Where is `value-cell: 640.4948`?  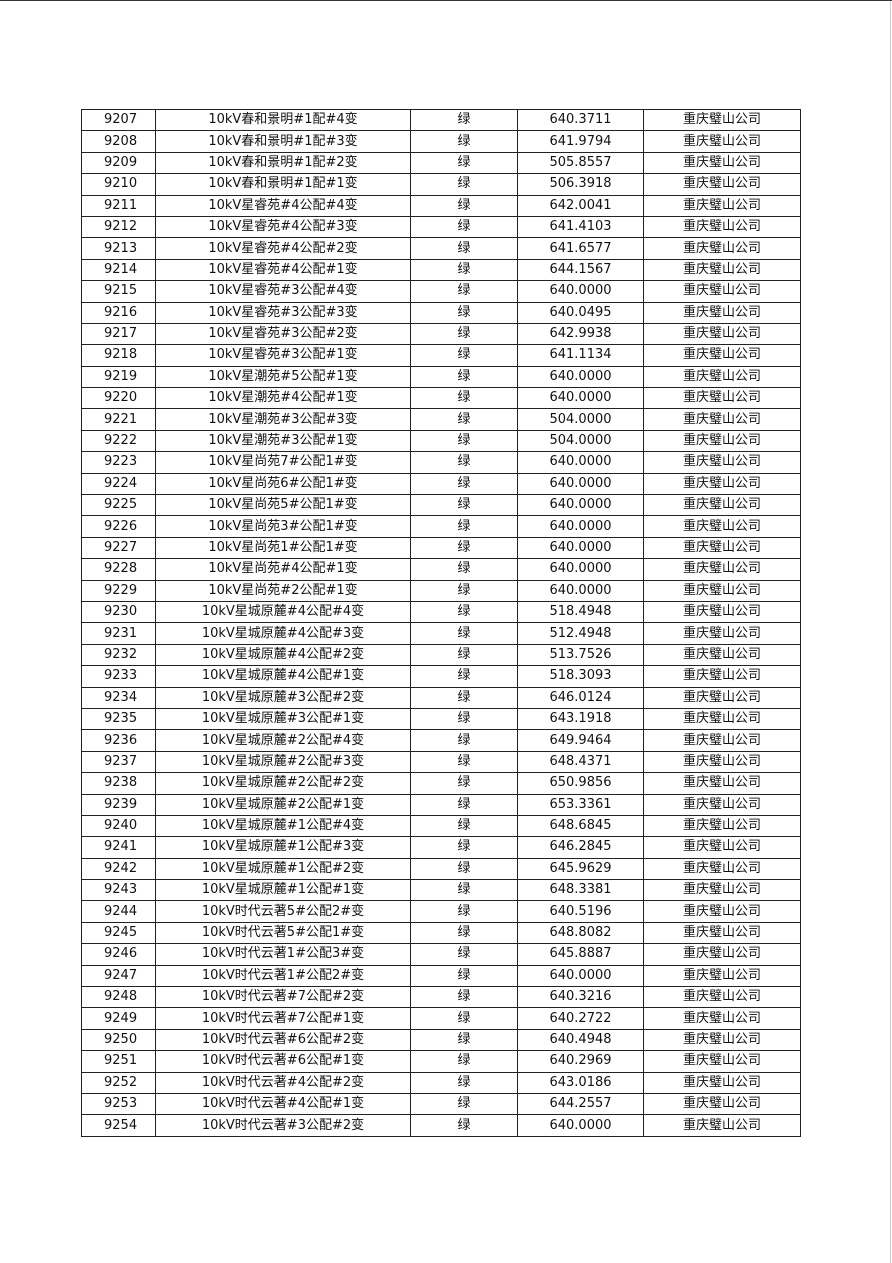
value-cell: 640.4948 is located at coordinates (580, 1040).